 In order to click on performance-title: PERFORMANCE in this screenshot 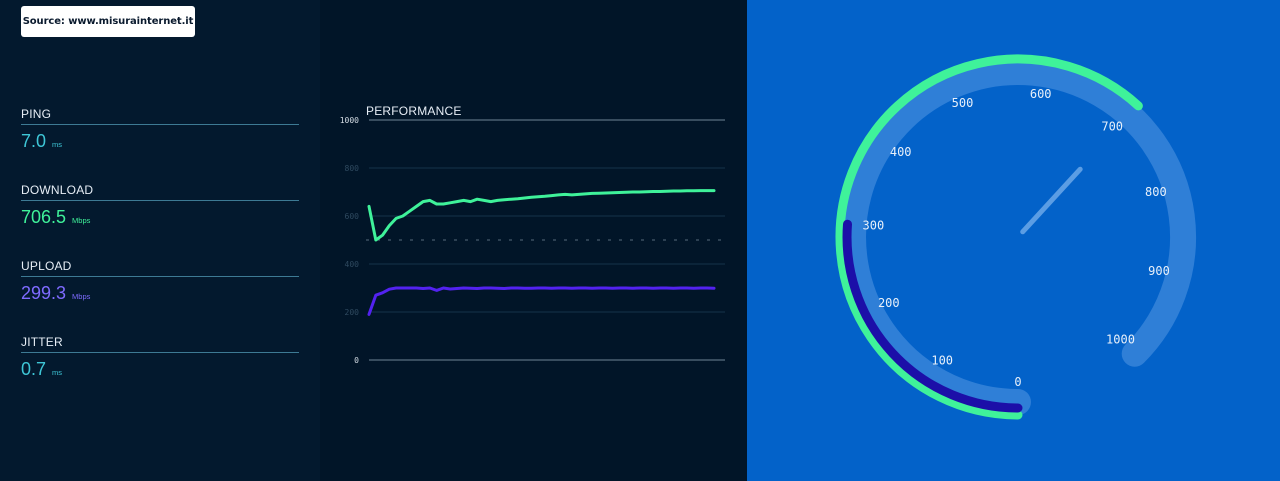, I will do `click(414, 111)`.